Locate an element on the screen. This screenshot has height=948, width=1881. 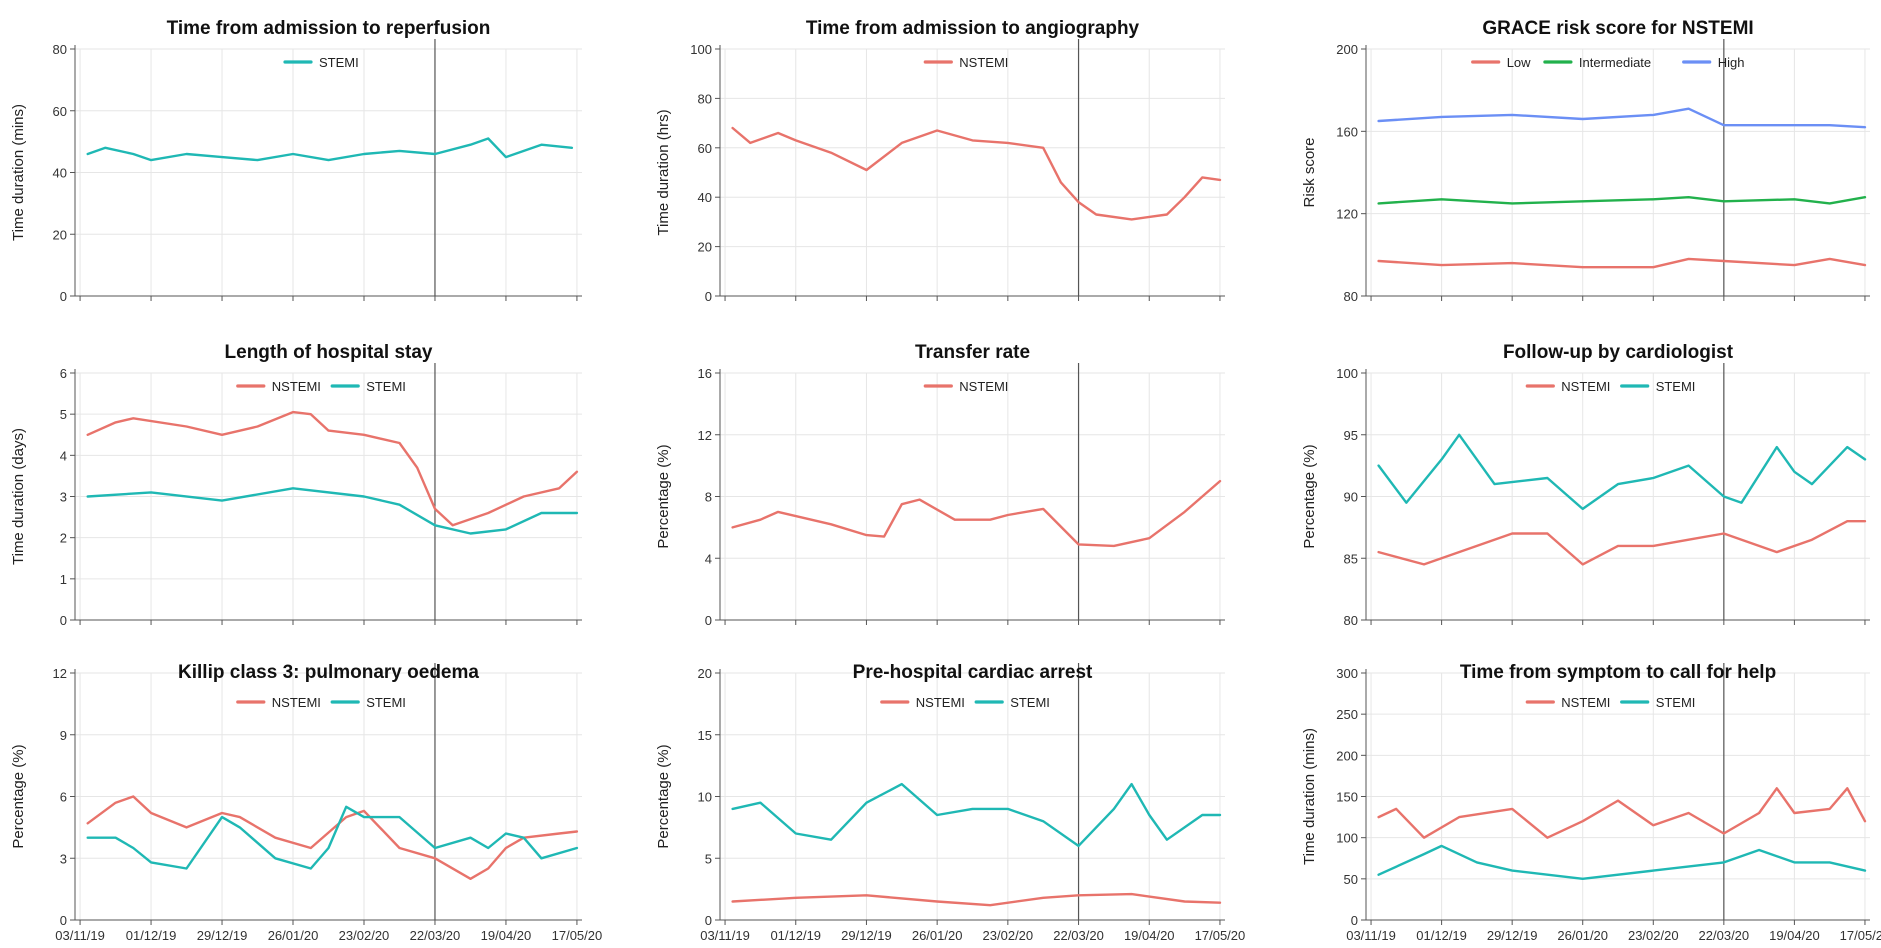
y-tick-label: 10 is located at coordinates (705, 797).